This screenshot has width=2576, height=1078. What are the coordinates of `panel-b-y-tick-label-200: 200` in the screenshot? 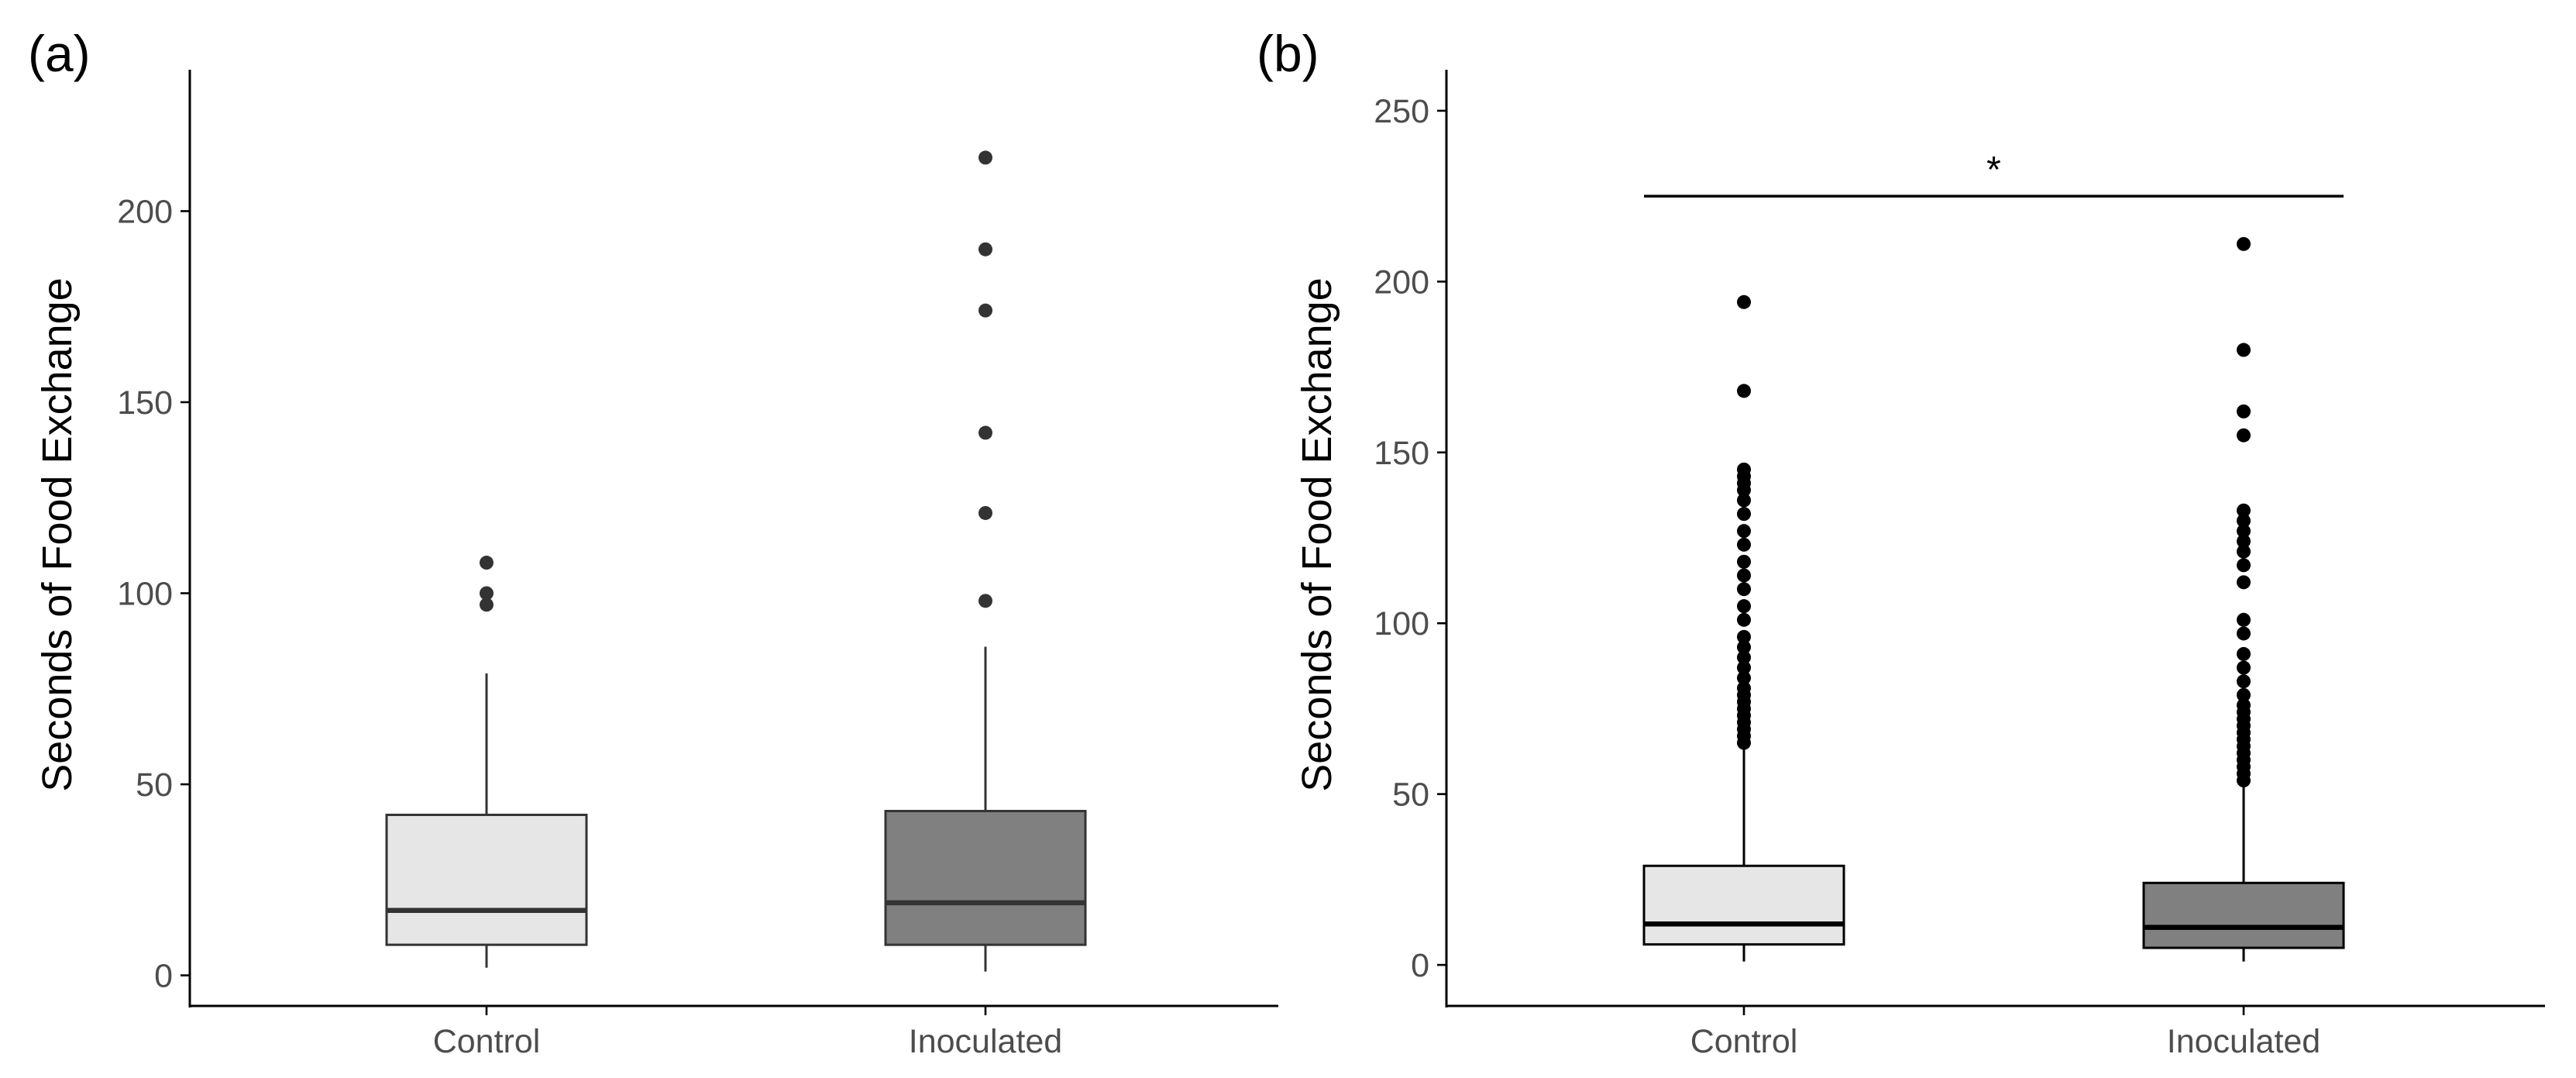 It's located at (1401, 282).